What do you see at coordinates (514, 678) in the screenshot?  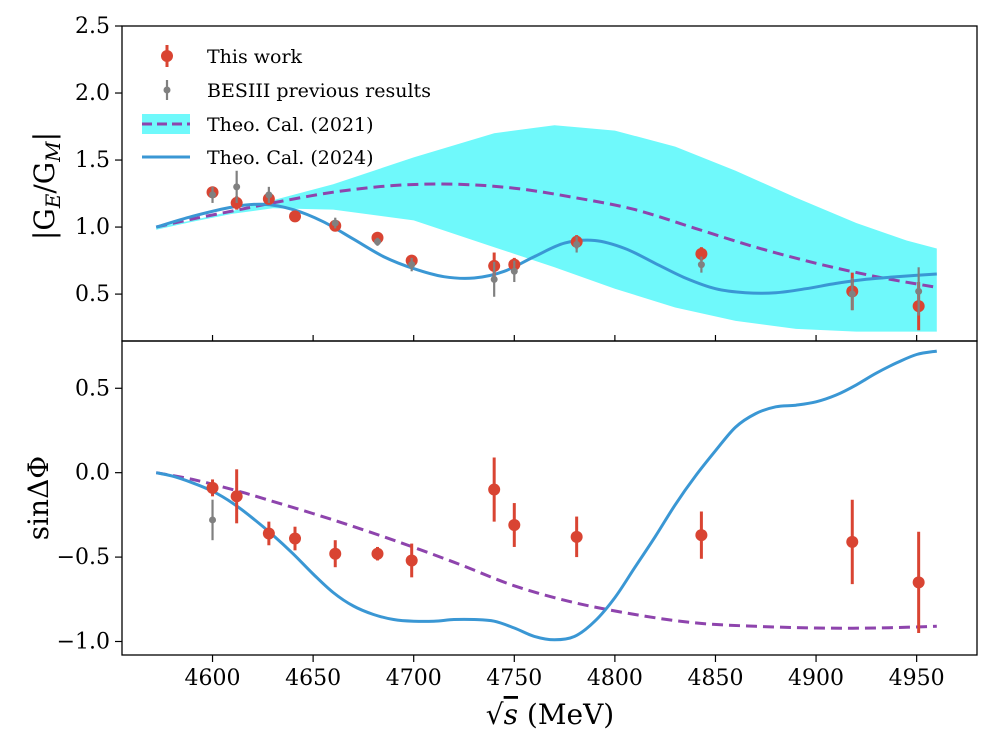 I see `xtick-label: 4750` at bounding box center [514, 678].